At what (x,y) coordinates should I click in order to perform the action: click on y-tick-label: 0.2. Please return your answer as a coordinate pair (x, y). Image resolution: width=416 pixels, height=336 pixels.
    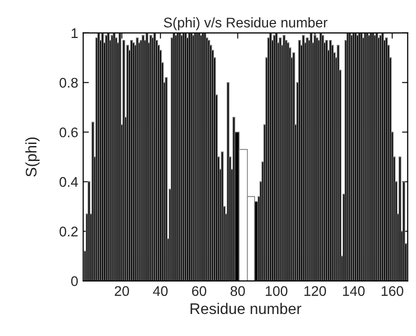
    Looking at the image, I should click on (69, 231).